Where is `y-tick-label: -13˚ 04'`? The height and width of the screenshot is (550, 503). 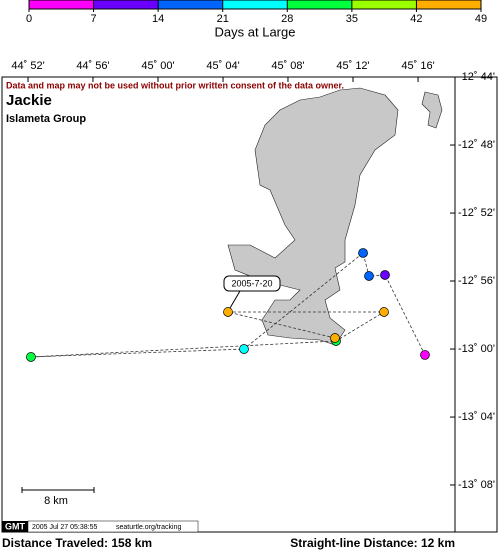
y-tick-label: -13˚ 04' is located at coordinates (476, 417).